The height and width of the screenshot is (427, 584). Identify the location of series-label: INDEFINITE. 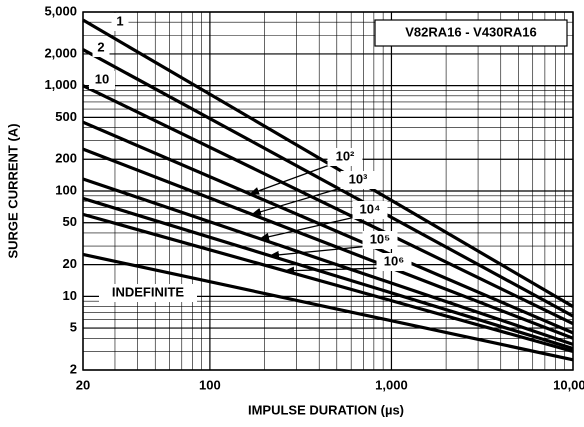
(148, 291).